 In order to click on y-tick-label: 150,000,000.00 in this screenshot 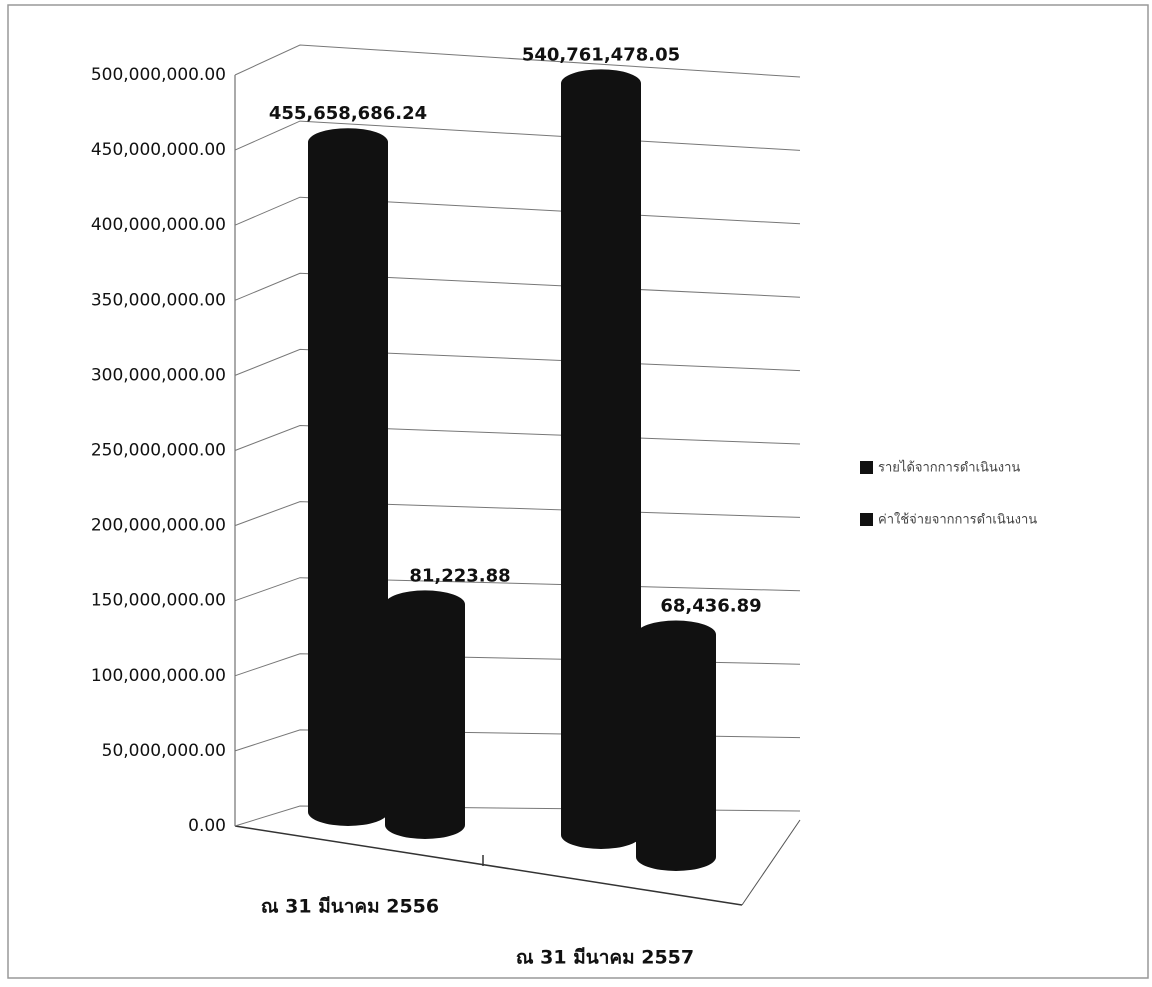, I will do `click(158, 601)`.